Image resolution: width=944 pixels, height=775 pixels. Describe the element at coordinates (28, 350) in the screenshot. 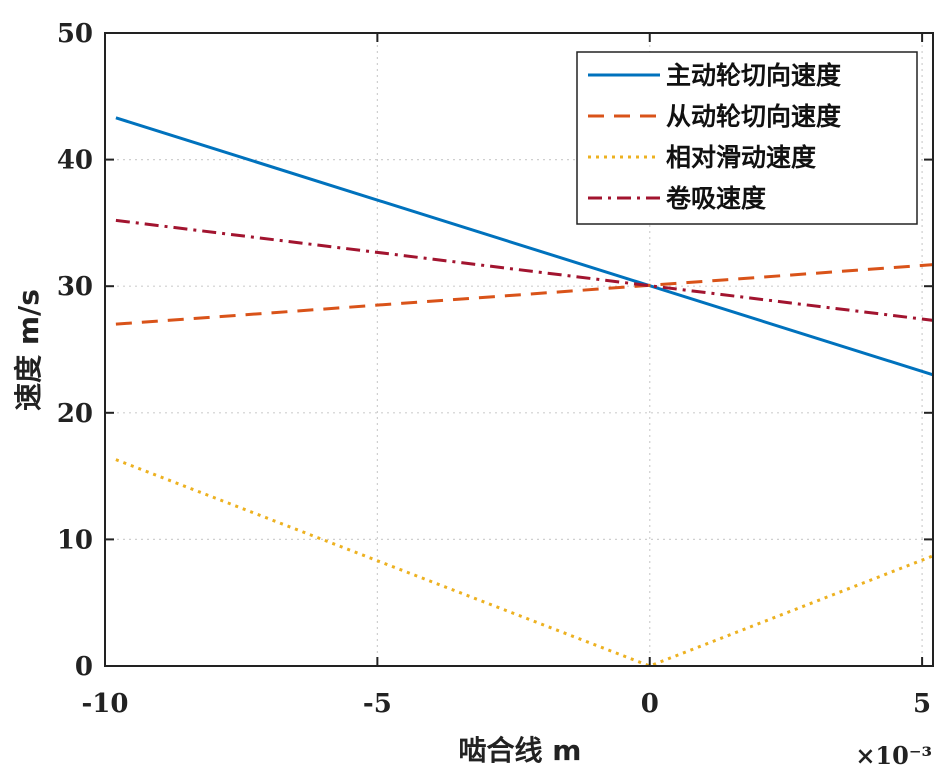

I see `y-axis-label: 速度 m/s` at that location.